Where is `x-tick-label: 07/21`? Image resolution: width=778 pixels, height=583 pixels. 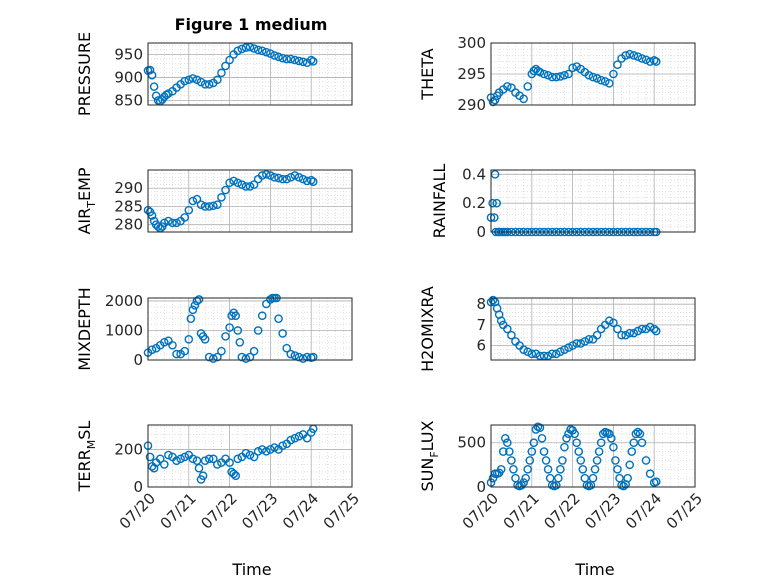 x-tick-label: 07/21 is located at coordinates (178, 510).